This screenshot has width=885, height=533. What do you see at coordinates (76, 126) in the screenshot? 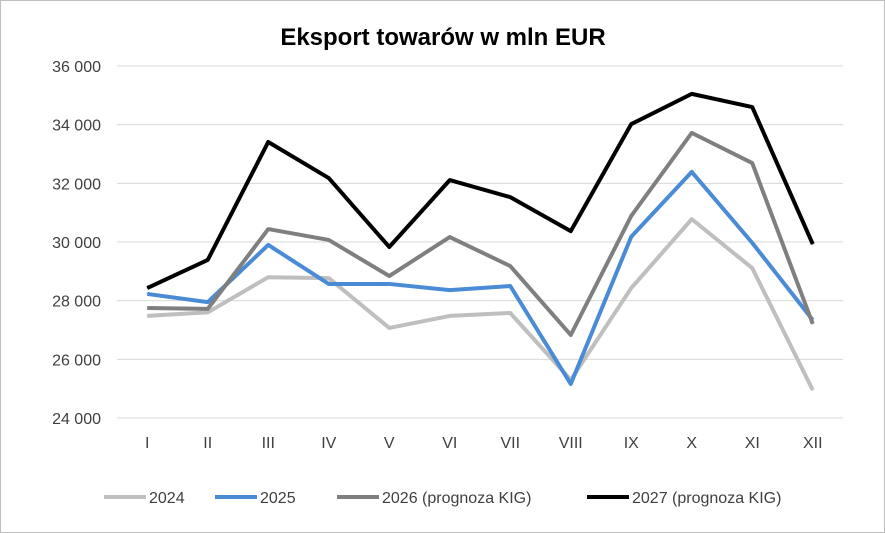
I see `y-tick-label: 34 000` at bounding box center [76, 126].